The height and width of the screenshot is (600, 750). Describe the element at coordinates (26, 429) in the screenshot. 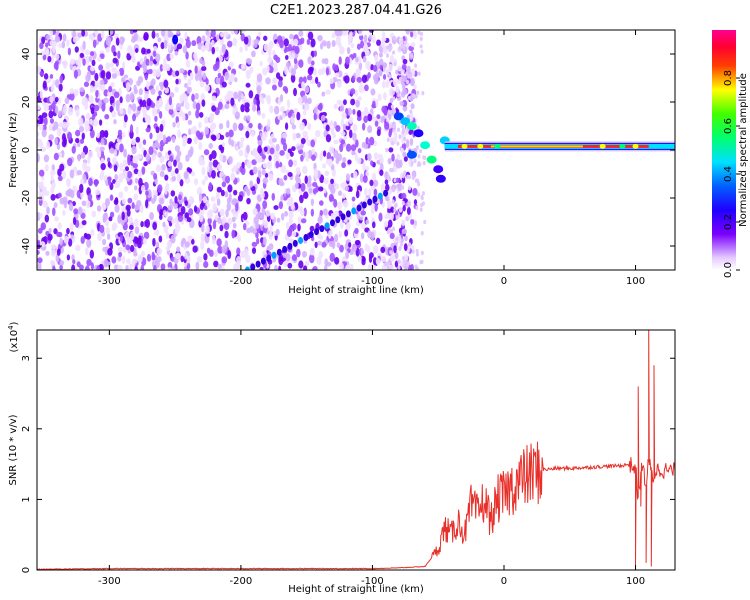

I see `y-tick-label: 2` at that location.